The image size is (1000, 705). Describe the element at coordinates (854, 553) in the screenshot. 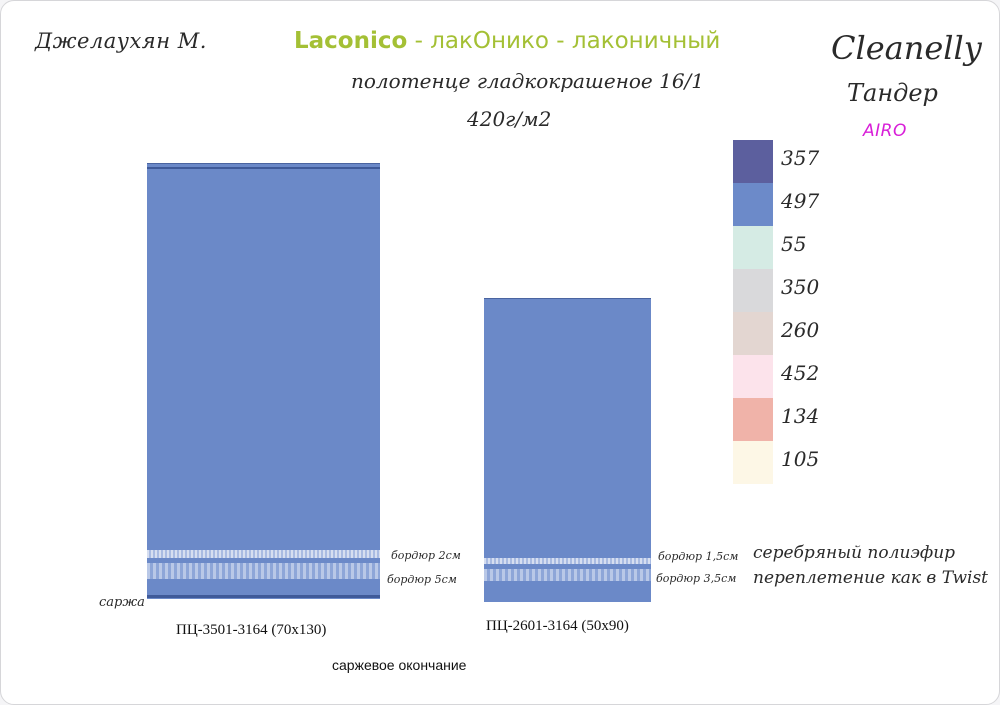

I see `weave-note-line1: серебряный полиэфир` at that location.